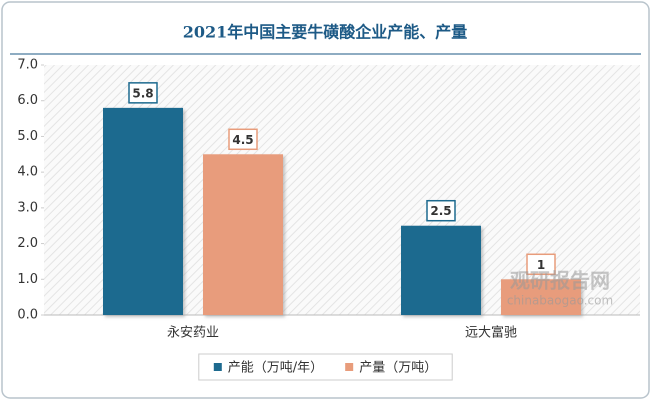 The width and height of the screenshot is (651, 400). What do you see at coordinates (398, 368) in the screenshot?
I see `legend-label: 产量（万吨）` at bounding box center [398, 368].